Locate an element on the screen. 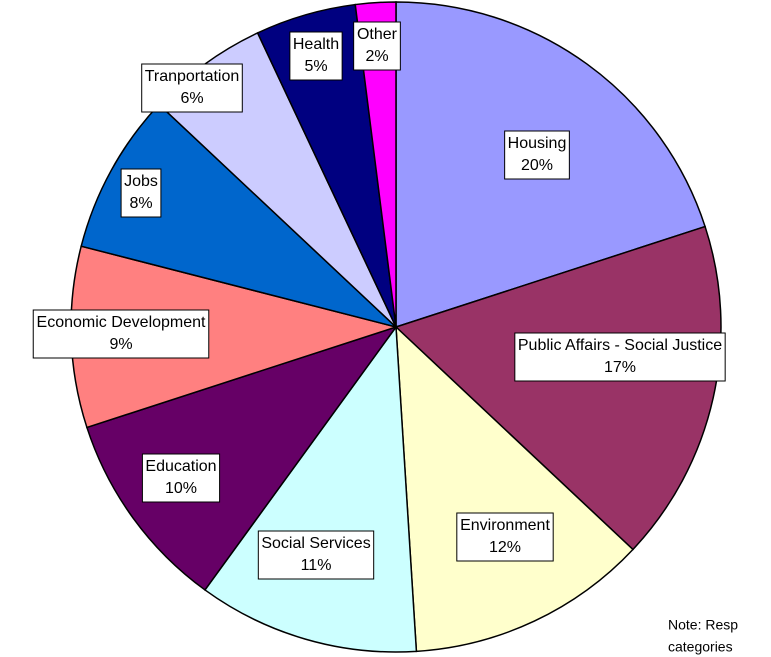  slice-label: Housing 20% is located at coordinates (537, 155).